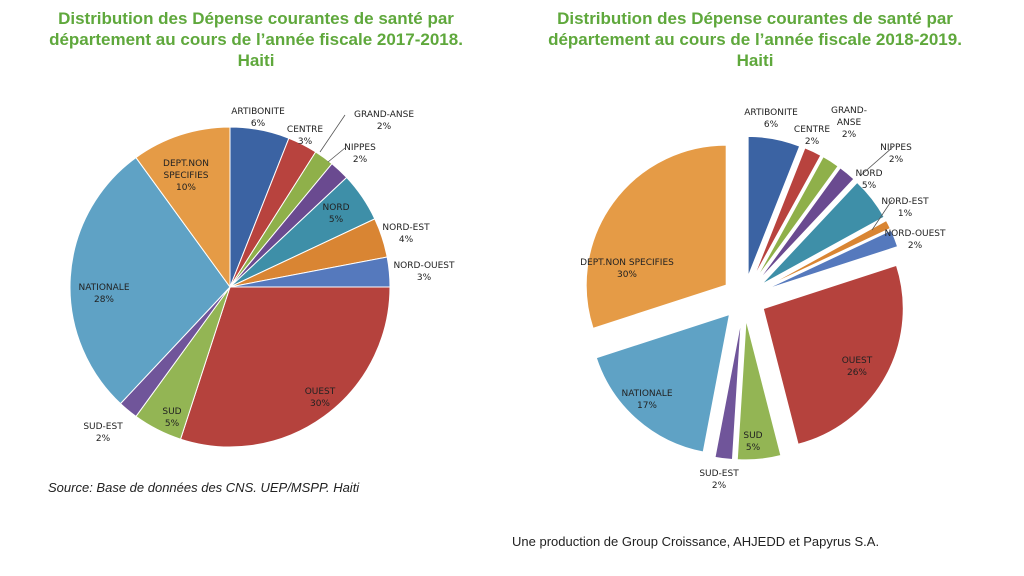 Image resolution: width=1024 pixels, height=576 pixels. I want to click on pie-slice-centre, so click(787, 213).